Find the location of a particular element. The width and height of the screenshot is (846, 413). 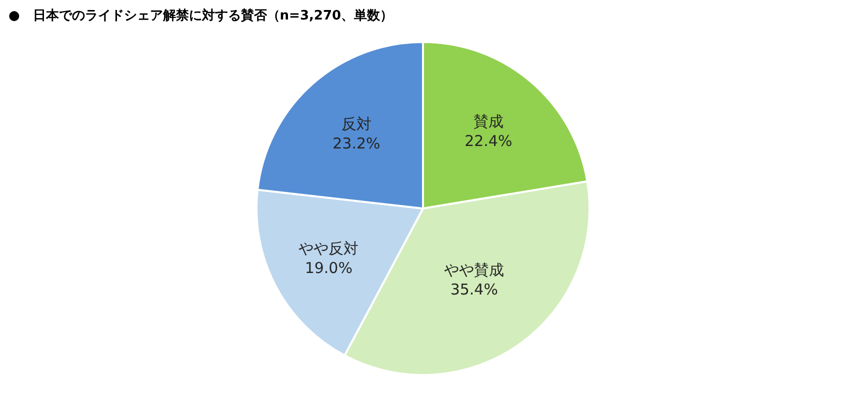

slice-label: やや賛成 is located at coordinates (474, 270).